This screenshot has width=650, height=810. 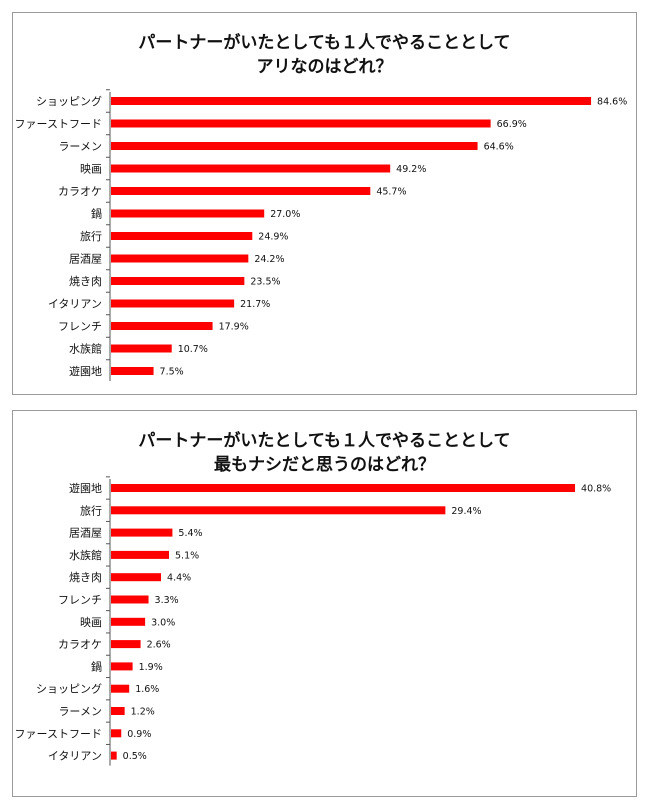 What do you see at coordinates (85, 488) in the screenshot?
I see `chart-2-category-label: 遊園地` at bounding box center [85, 488].